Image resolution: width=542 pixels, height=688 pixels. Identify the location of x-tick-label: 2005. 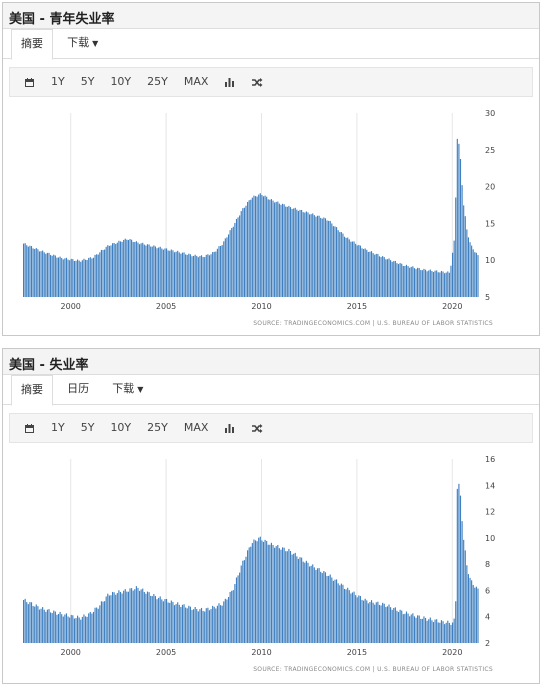
(166, 306).